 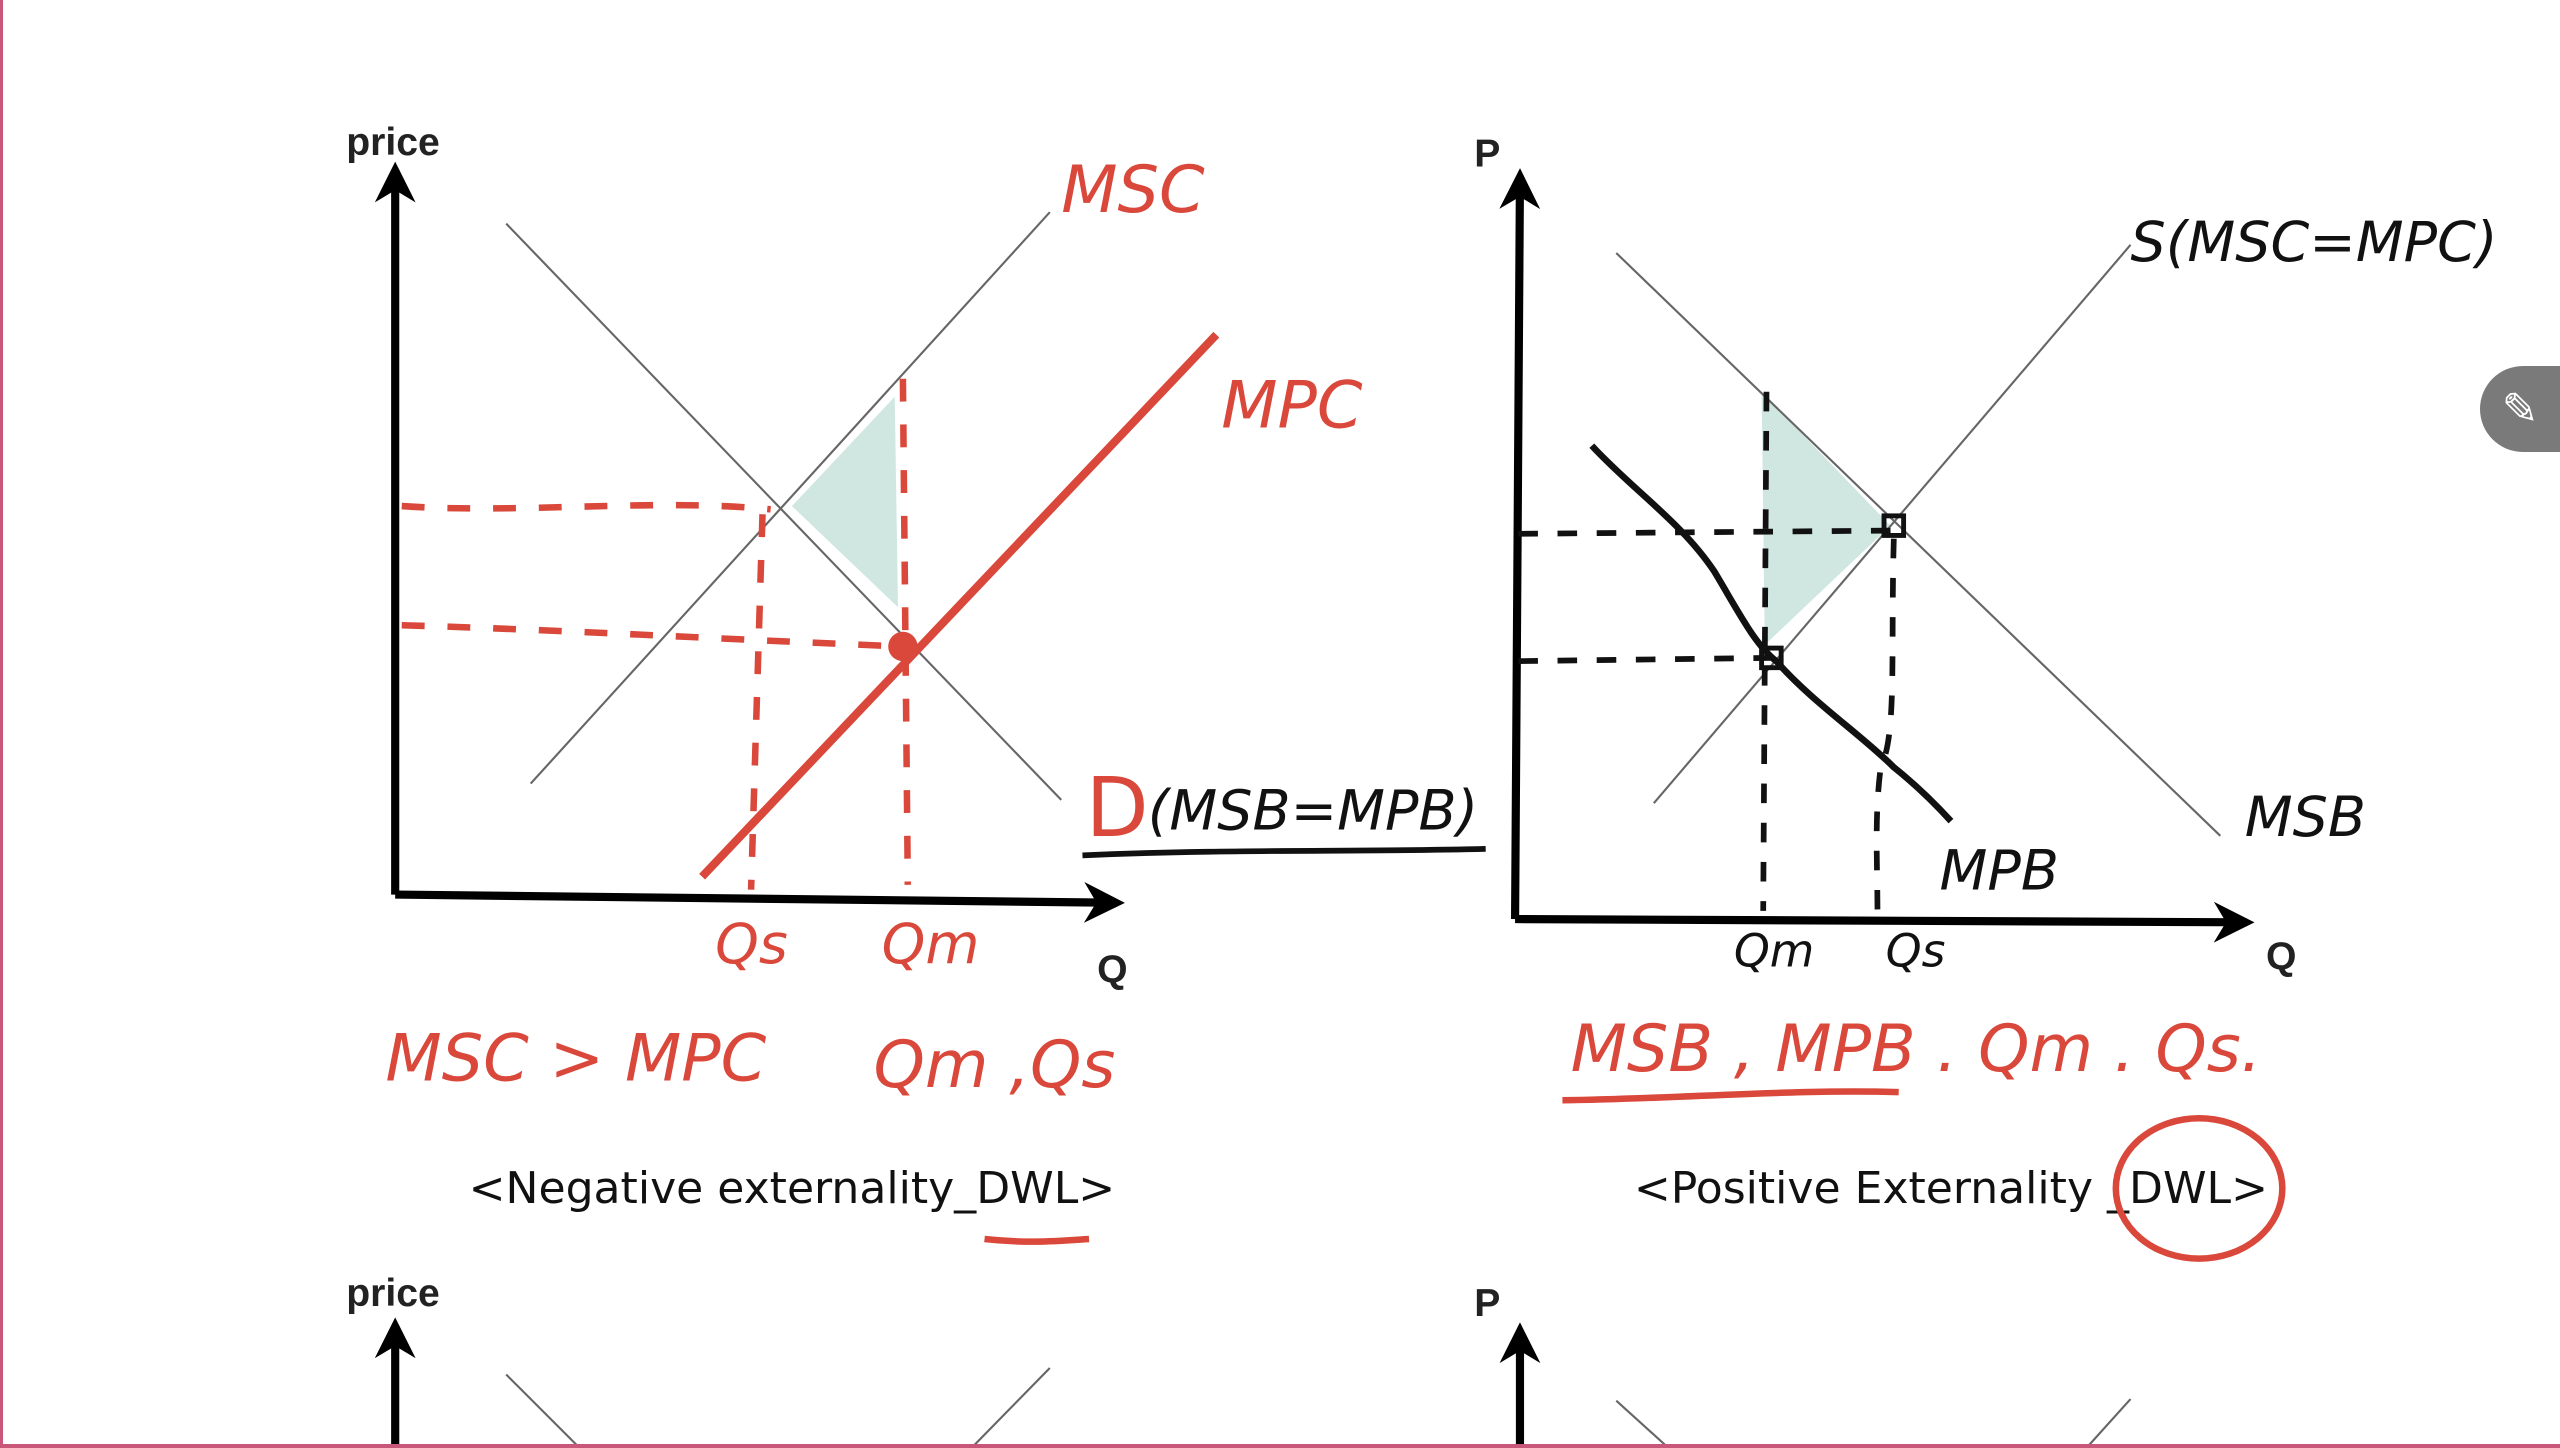 I want to click on y-axis, so click(x=1520, y=544).